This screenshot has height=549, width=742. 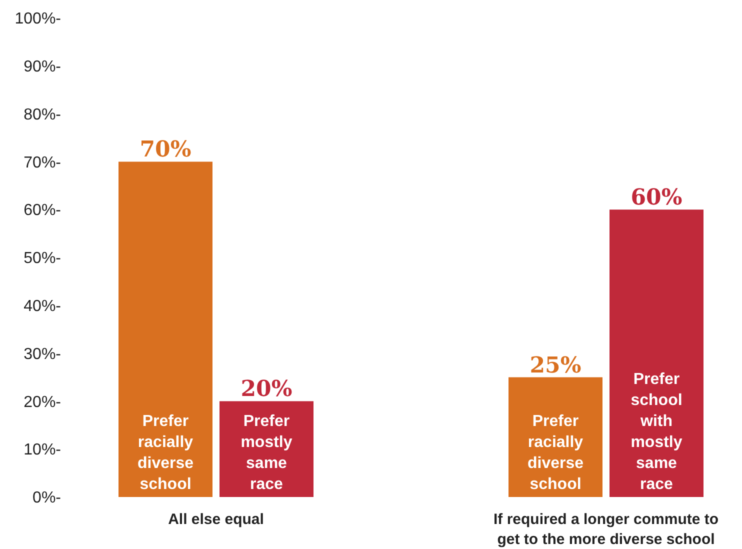 What do you see at coordinates (42, 259) in the screenshot?
I see `y-tick-label: 50%-` at bounding box center [42, 259].